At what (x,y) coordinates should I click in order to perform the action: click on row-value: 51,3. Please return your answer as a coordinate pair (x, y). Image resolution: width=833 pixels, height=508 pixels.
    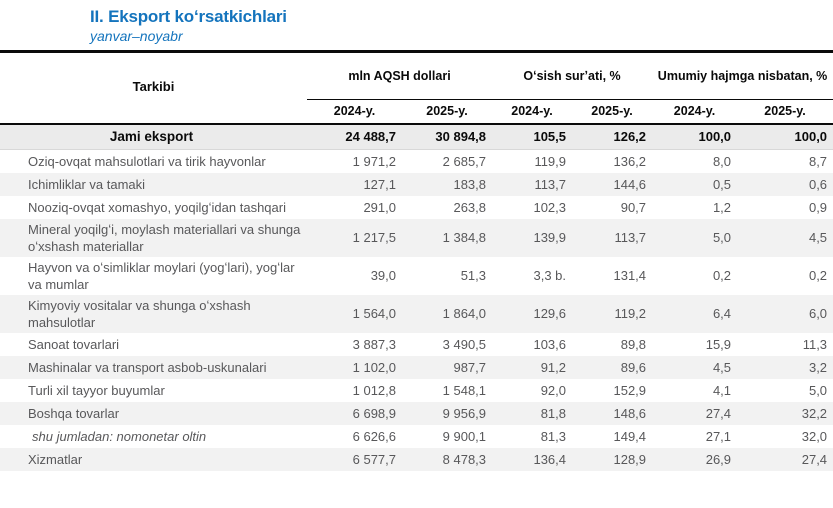
    Looking at the image, I should click on (473, 276).